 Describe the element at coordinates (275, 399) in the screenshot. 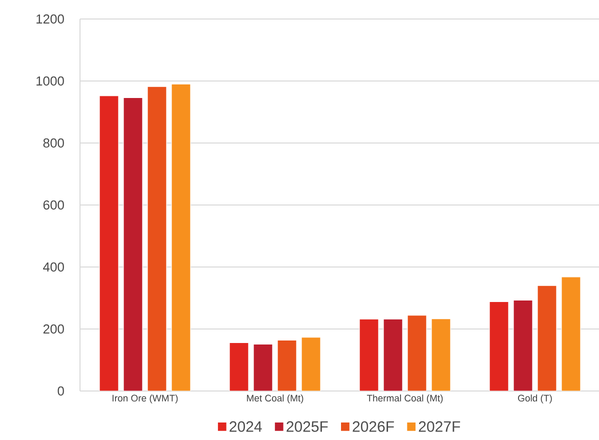

I see `x-tick-label: Met Coal (Mt)` at that location.